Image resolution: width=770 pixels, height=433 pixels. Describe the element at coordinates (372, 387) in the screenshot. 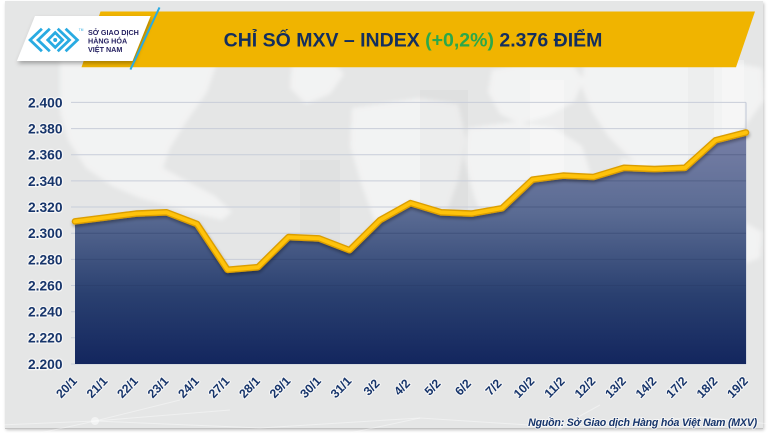

I see `svg-text: 3/2` at that location.